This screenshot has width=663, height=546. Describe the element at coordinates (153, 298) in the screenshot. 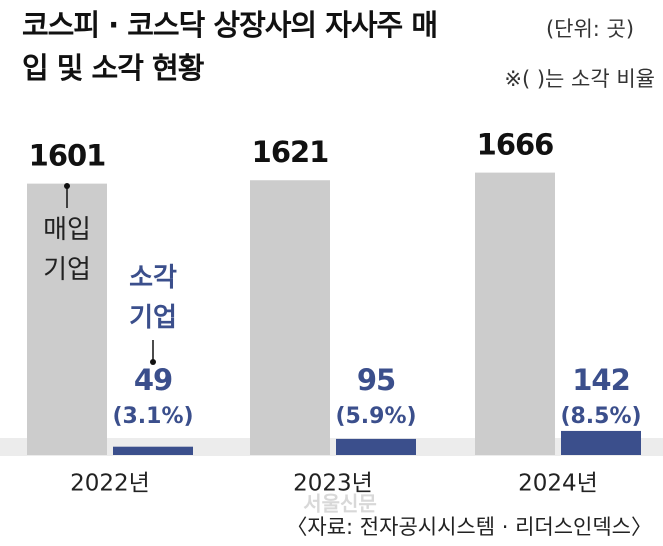

I see `legend-label: 소각 기업` at that location.